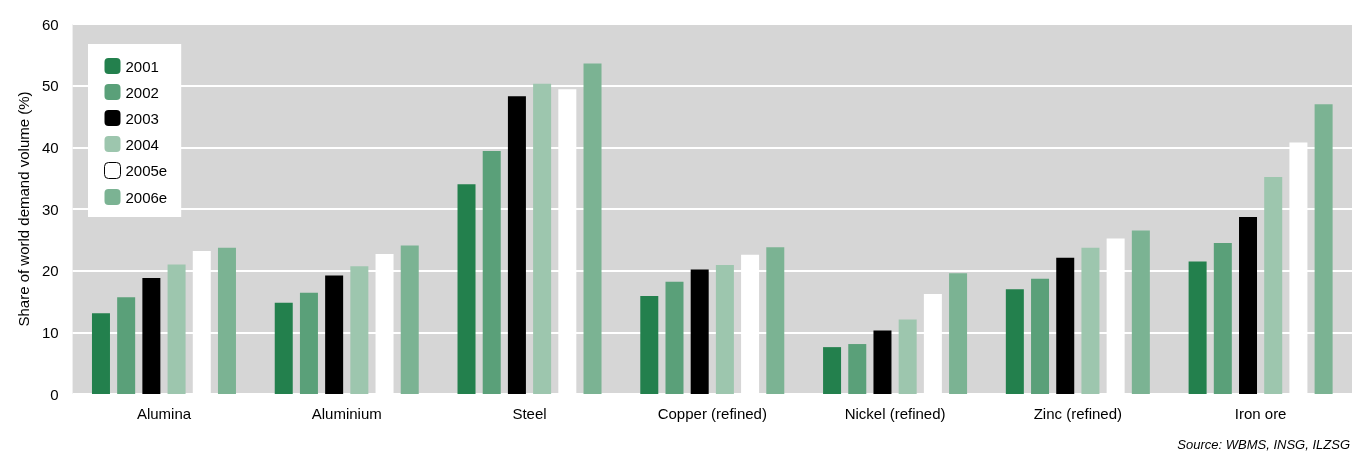  I want to click on y-axis-title: Share of world demand volume (%), so click(23, 209).